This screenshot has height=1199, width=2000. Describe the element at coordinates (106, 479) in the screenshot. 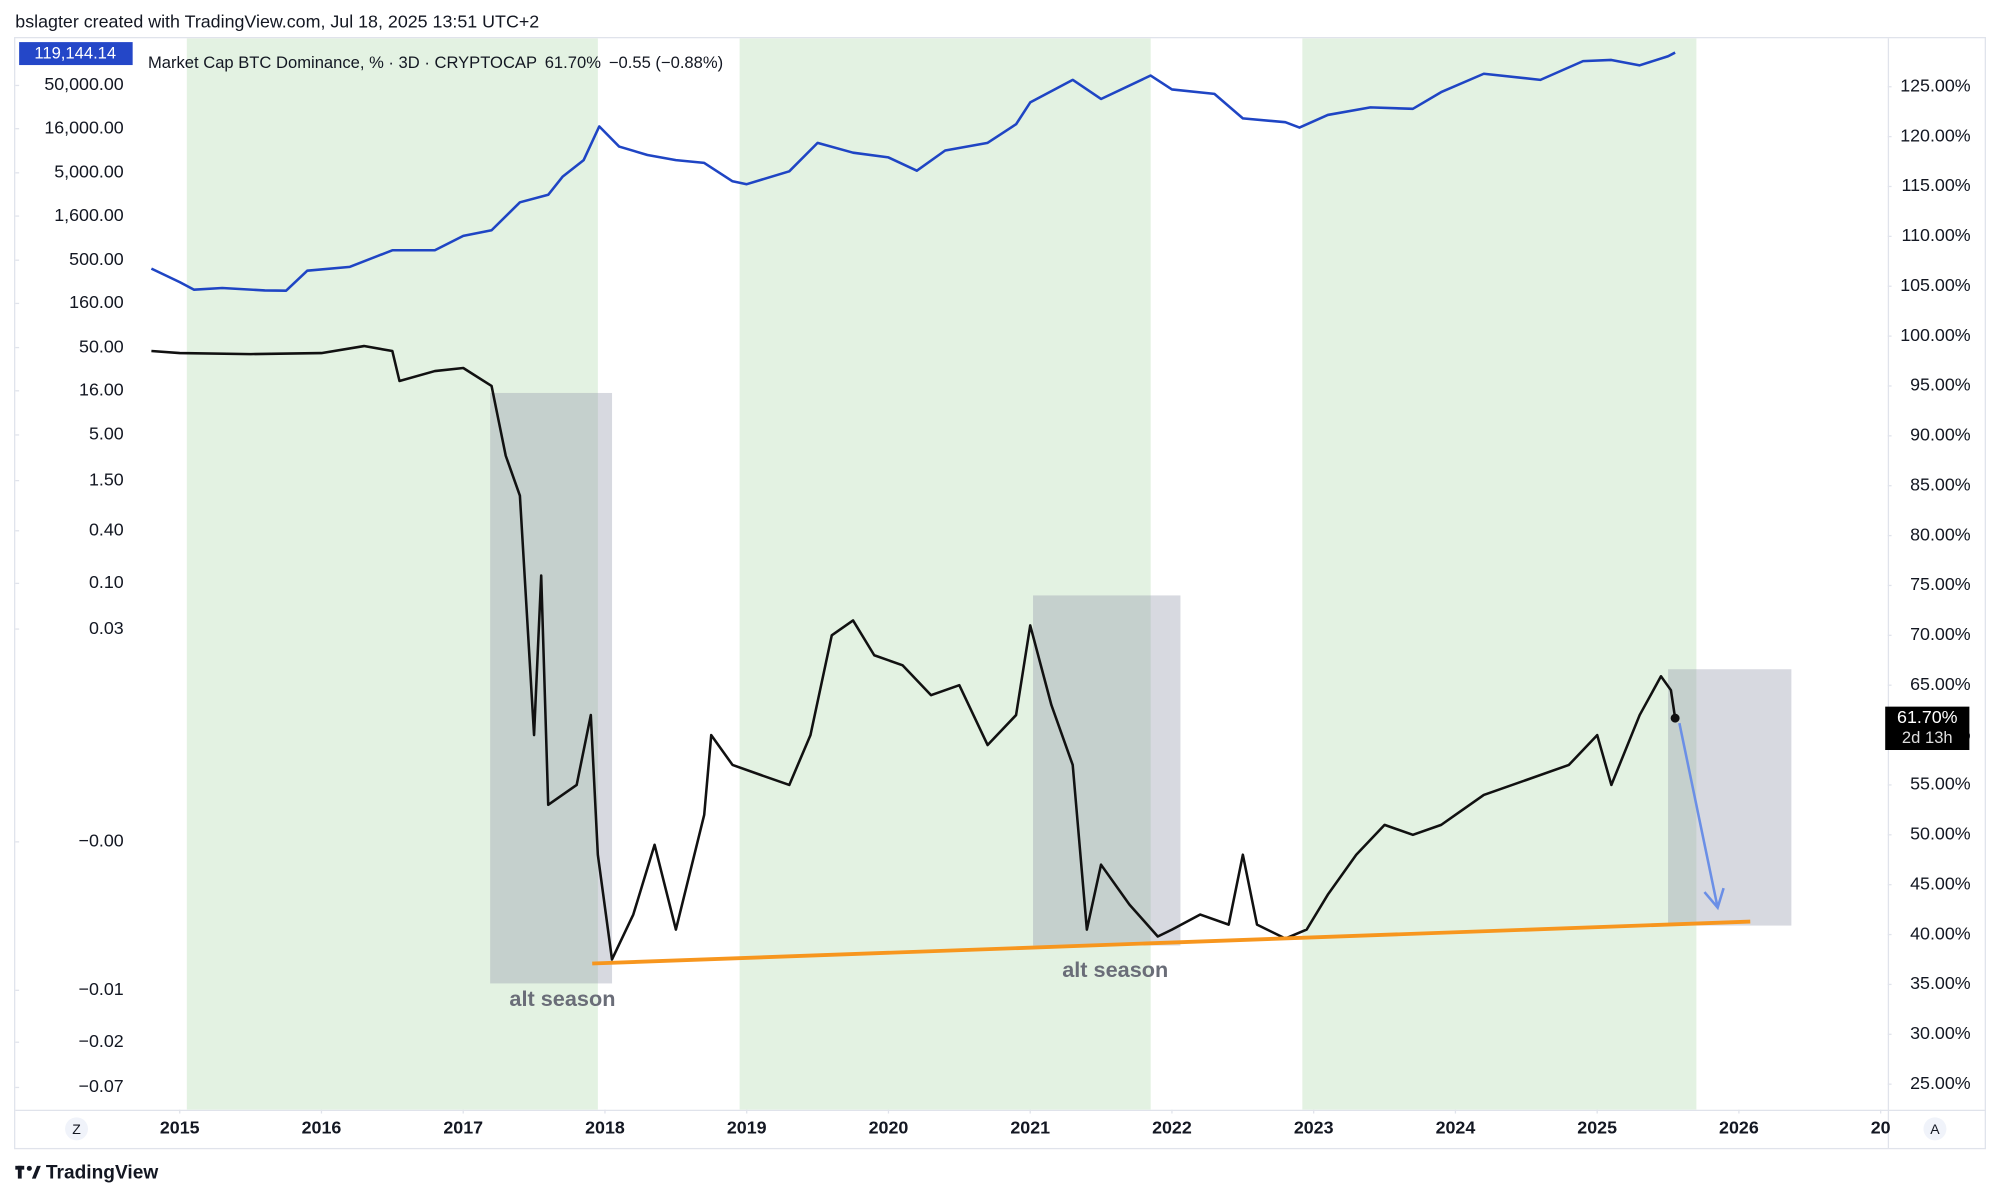

I see `y2-tick-label: 1.50` at that location.